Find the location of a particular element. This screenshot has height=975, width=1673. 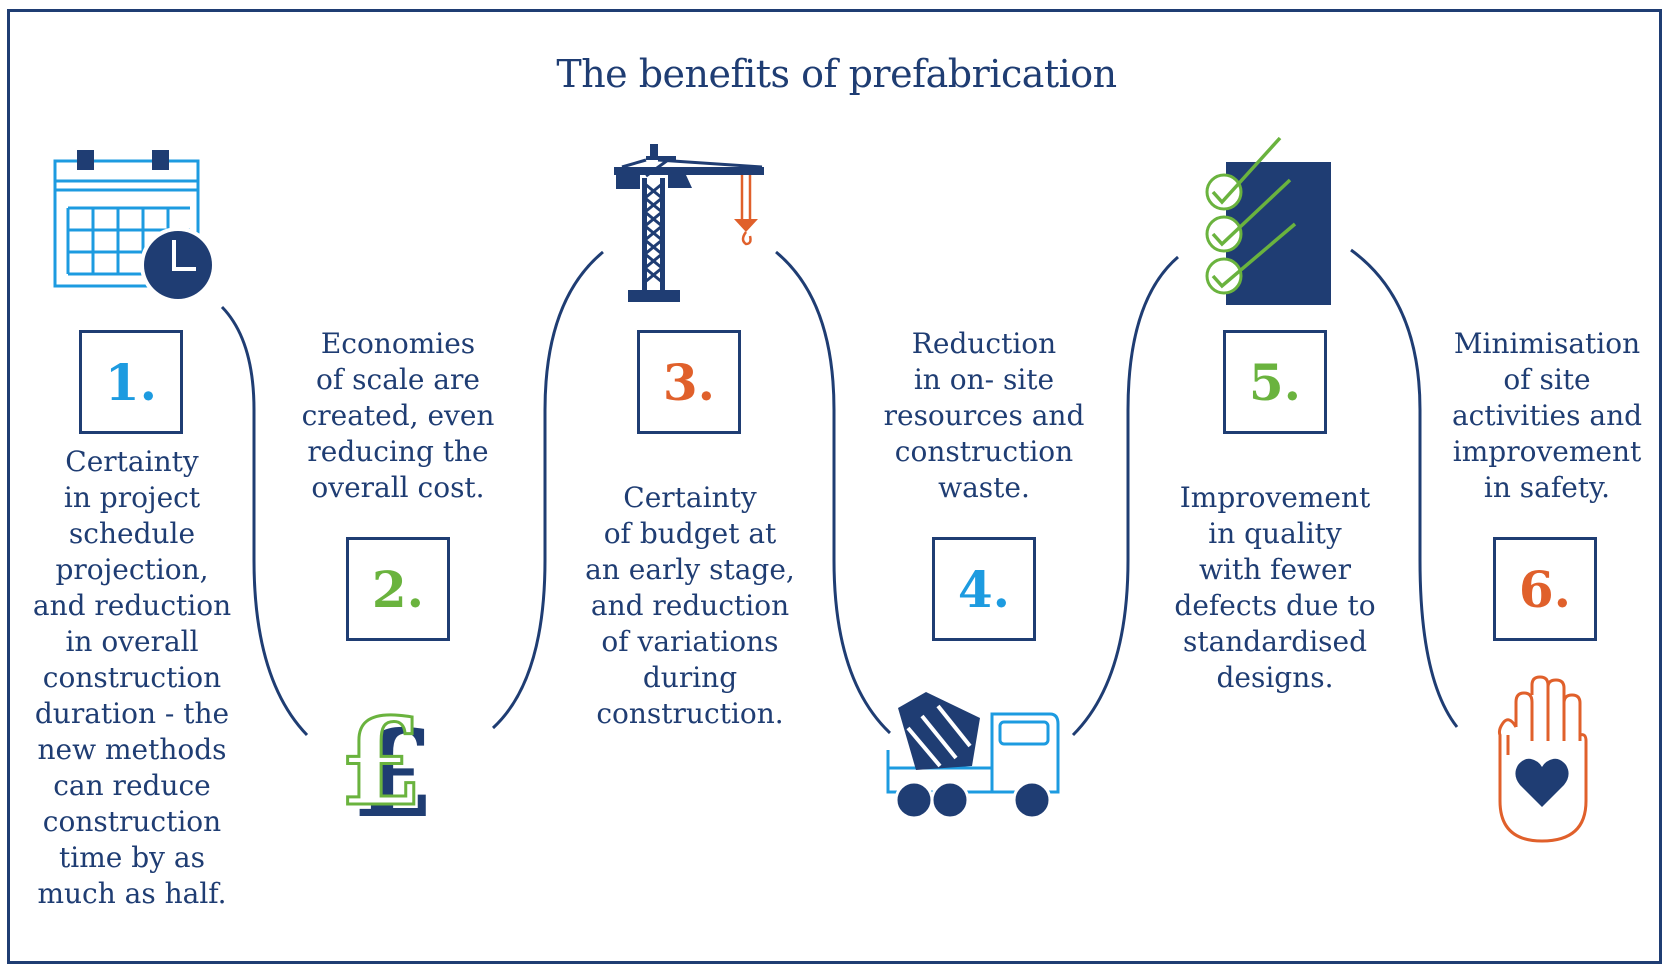

step-5-number-box: 5. is located at coordinates (1275, 382).